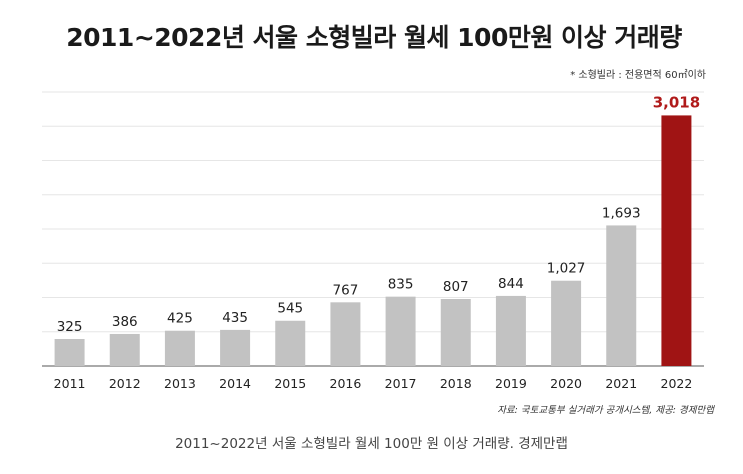 This screenshot has height=474, width=743. What do you see at coordinates (125, 322) in the screenshot?
I see `value-label-2012: 386` at bounding box center [125, 322].